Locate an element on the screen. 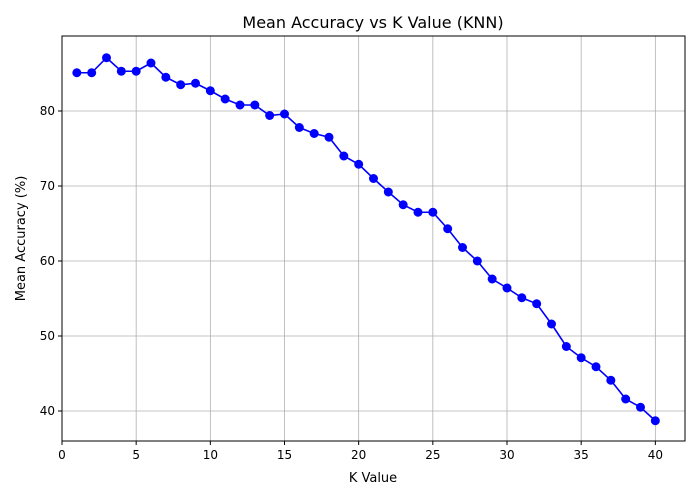  x-tick-label: 40 is located at coordinates (655, 455).